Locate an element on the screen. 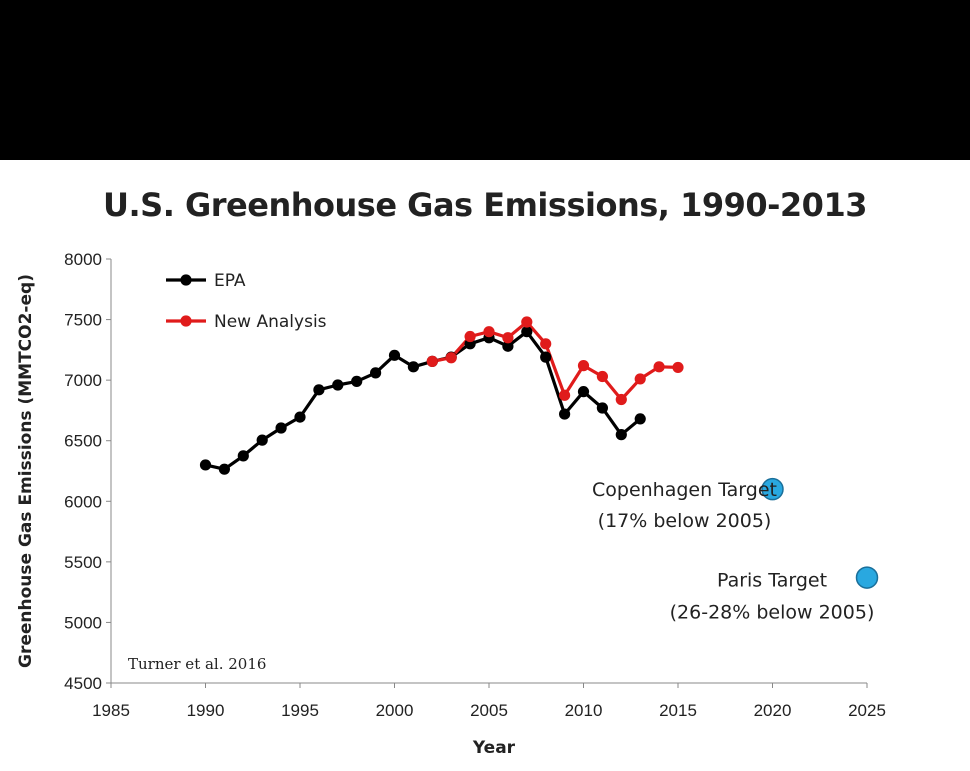 This screenshot has height=771, width=970. source-credit: Turner et al. 2016 is located at coordinates (197, 664).